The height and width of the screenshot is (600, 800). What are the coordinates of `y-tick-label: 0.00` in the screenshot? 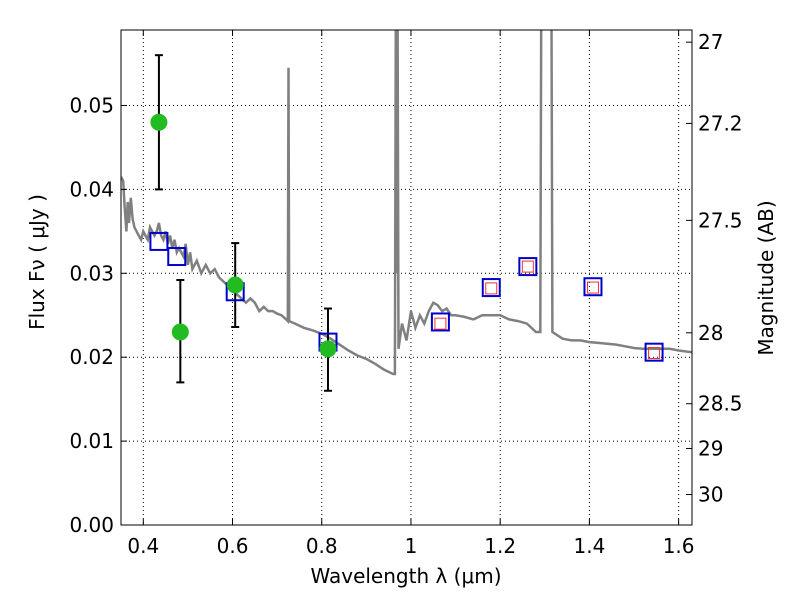 It's located at (91, 525).